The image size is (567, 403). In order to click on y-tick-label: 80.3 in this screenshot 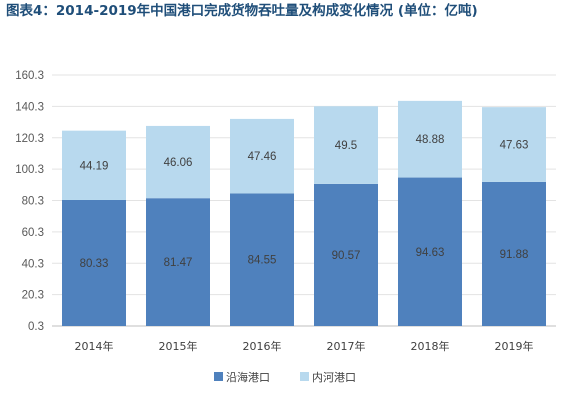, I will do `click(33, 202)`.